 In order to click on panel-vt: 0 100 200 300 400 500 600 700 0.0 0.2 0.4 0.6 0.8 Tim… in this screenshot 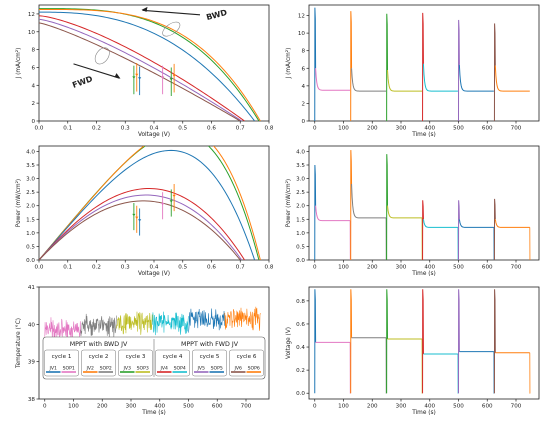, I will do `click(413, 351)`.